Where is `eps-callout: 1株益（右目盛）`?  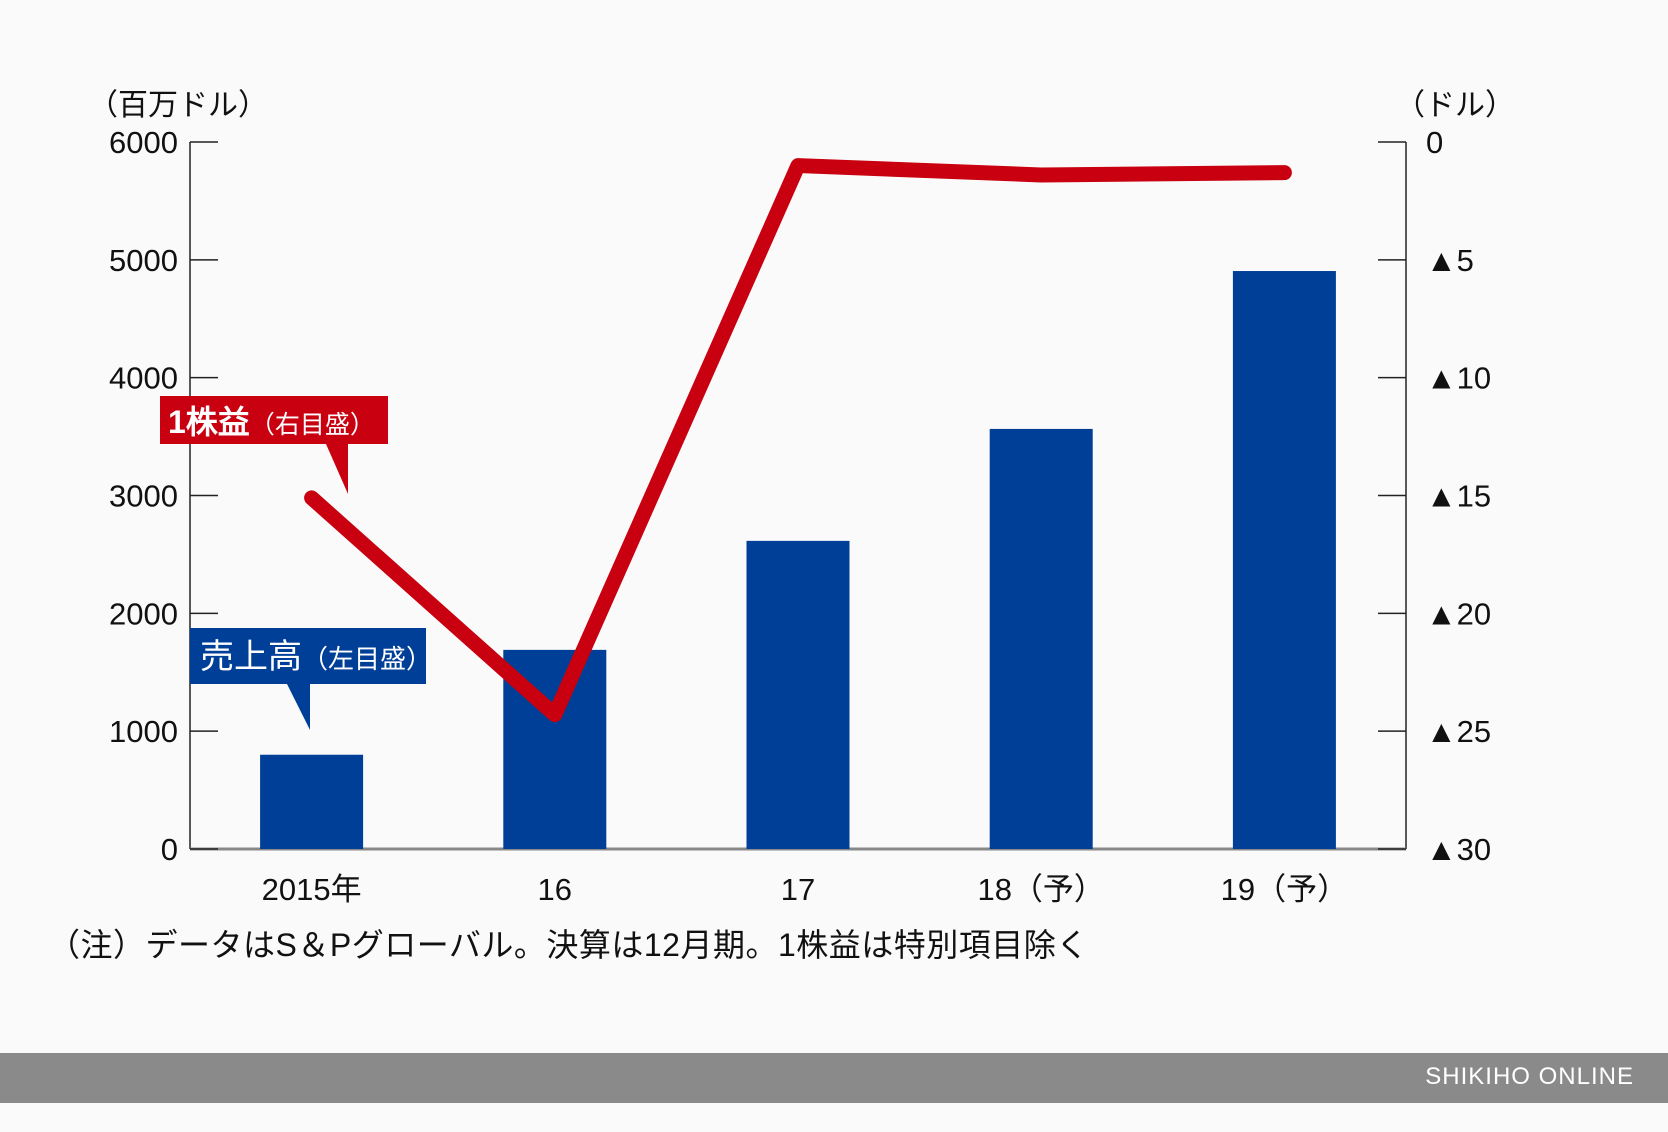
eps-callout: 1株益（右目盛） is located at coordinates (274, 445).